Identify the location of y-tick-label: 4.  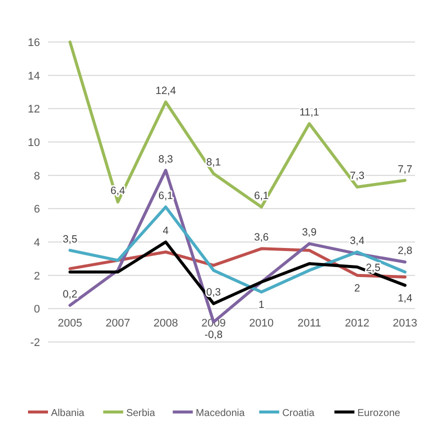
(37, 243).